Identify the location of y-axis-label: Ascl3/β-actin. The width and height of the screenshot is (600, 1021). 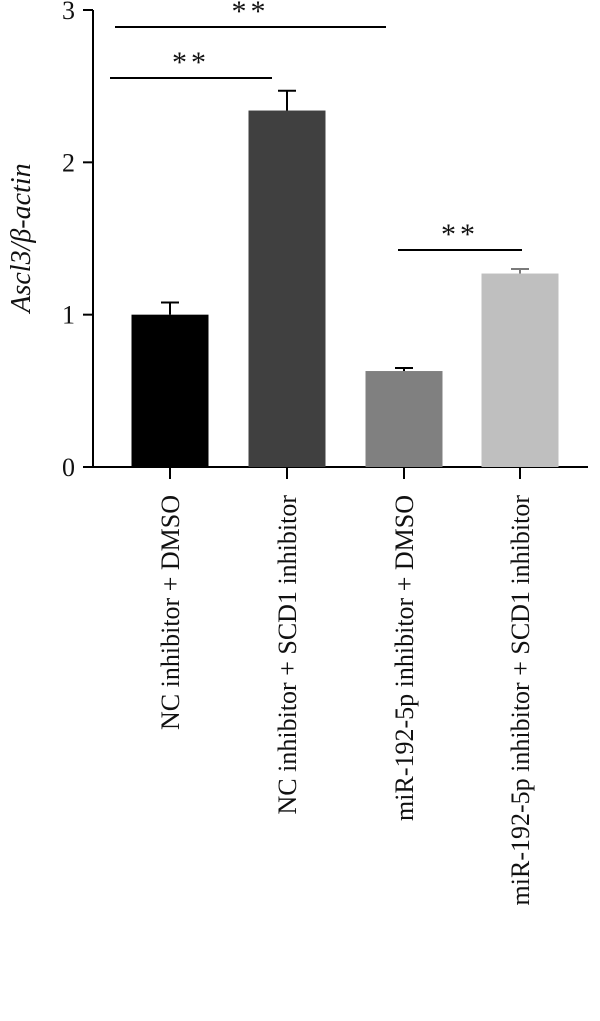
(21, 238).